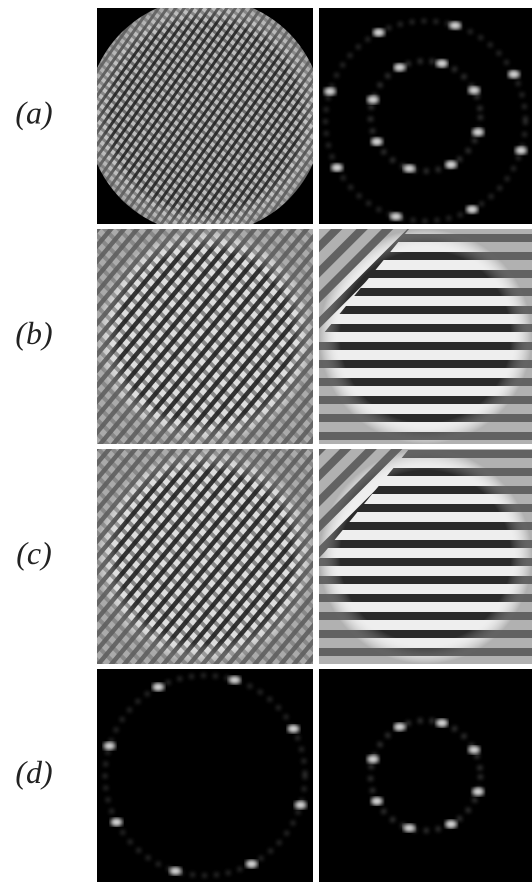 The image size is (532, 882). What do you see at coordinates (33, 333) in the screenshot?
I see `row-label: (b)` at bounding box center [33, 333].